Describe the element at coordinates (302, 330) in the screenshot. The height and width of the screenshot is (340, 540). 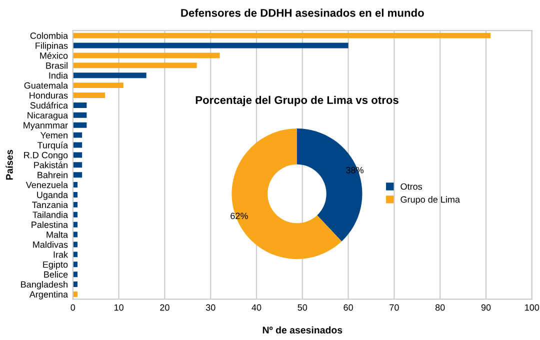
I see `x-axis-title: Nº de asesinados` at that location.